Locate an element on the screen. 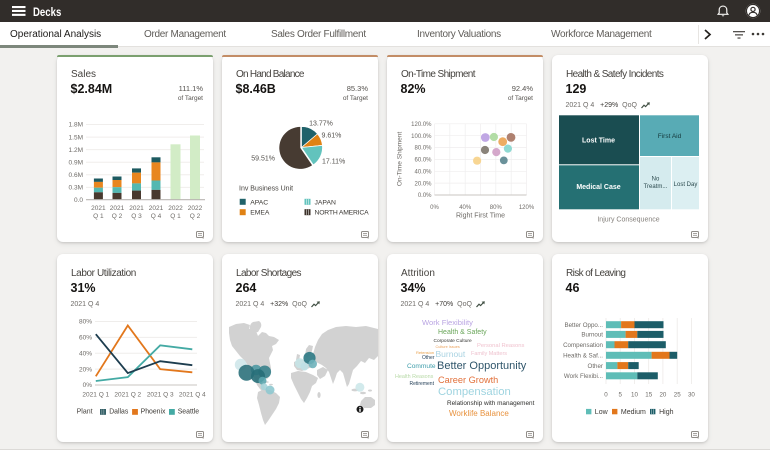 The height and width of the screenshot is (450, 770). svg-text: 25 is located at coordinates (677, 394).